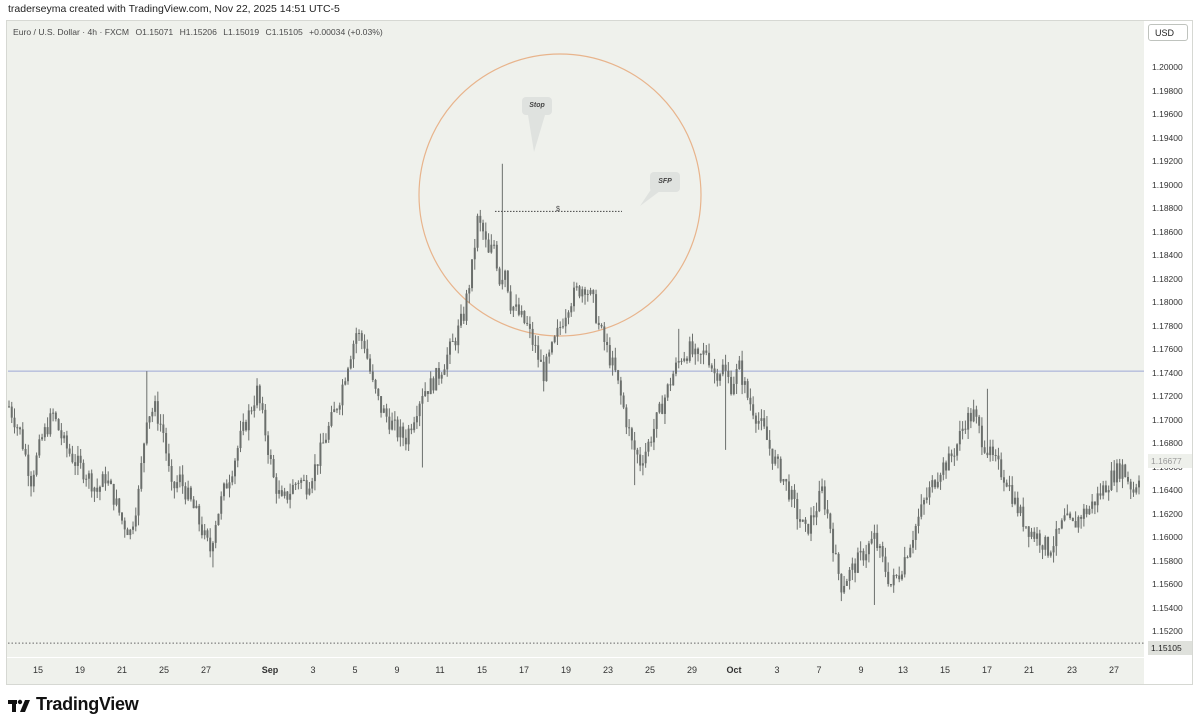  Describe the element at coordinates (1170, 461) in the screenshot. I see `last-price-badge: 1.16677` at that location.